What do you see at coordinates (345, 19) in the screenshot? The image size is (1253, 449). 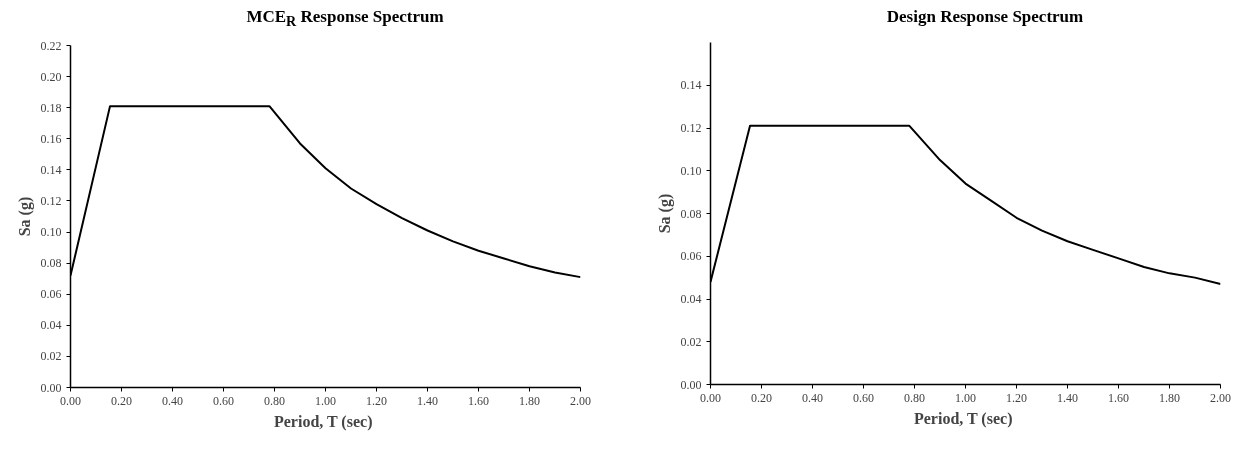 I see `chart-title: MCE$_{R}$ Response Spectrum` at bounding box center [345, 19].